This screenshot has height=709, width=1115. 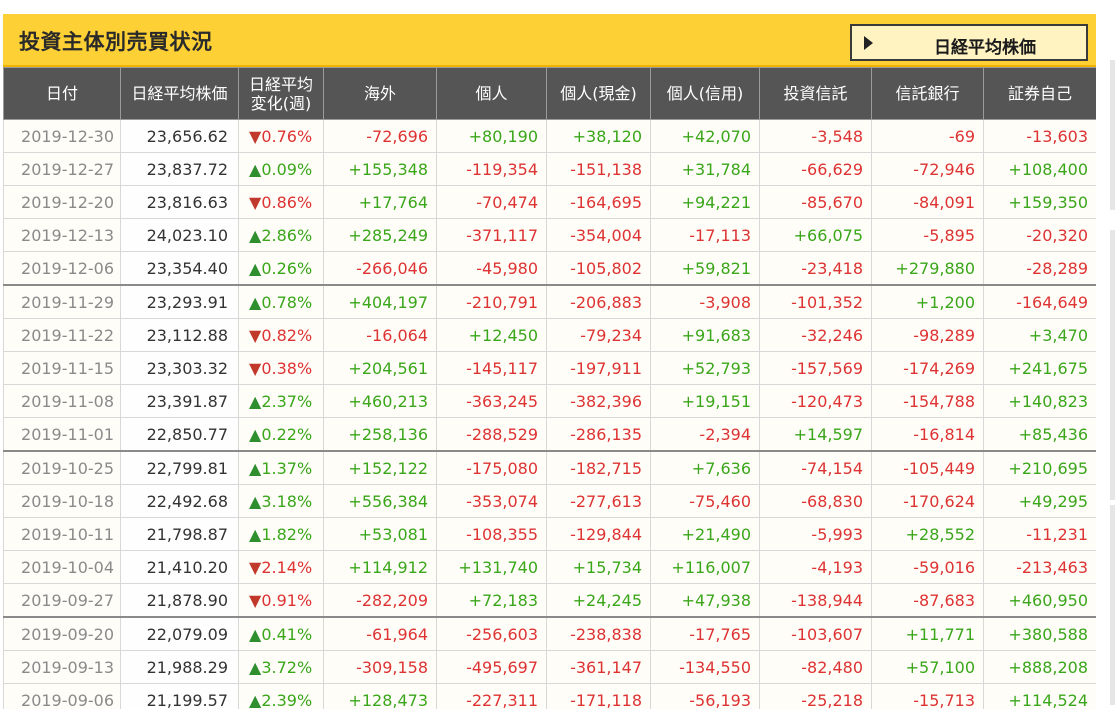 I want to click on nikkei-average-button: 日経平均株価, so click(x=969, y=42).